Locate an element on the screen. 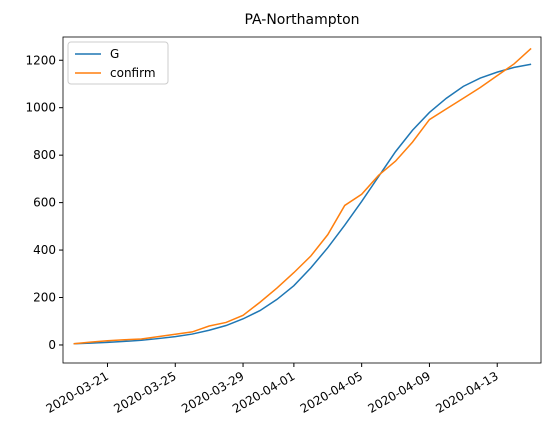 Image resolution: width=560 pixels, height=430 pixels. x-tick-label: 2020-03-21 is located at coordinates (77, 392).